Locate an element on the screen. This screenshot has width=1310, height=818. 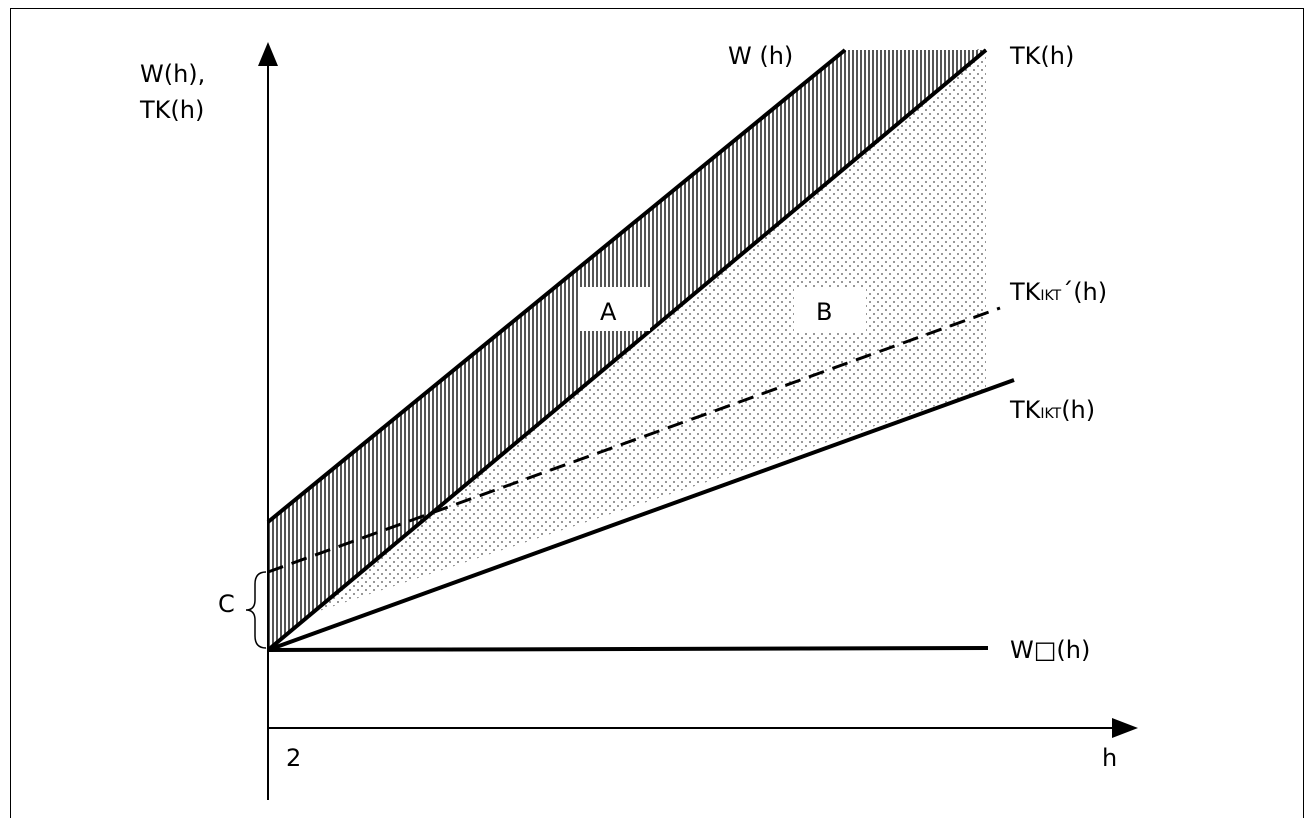
region-b-label-bg is located at coordinates (830, 309).